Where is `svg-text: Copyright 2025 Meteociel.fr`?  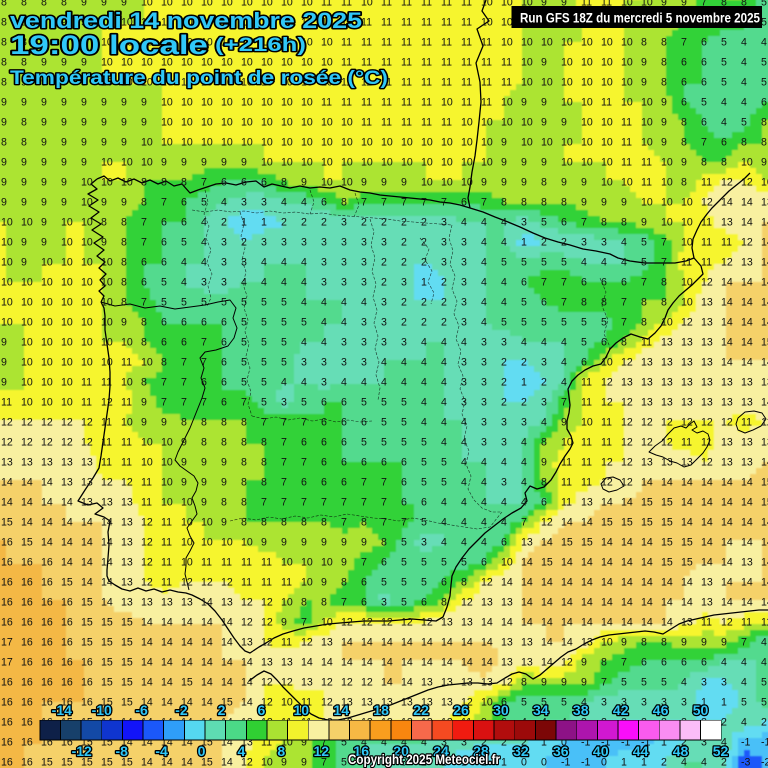
svg-text: Copyright 2025 Meteociel.fr is located at coordinates (424, 759).